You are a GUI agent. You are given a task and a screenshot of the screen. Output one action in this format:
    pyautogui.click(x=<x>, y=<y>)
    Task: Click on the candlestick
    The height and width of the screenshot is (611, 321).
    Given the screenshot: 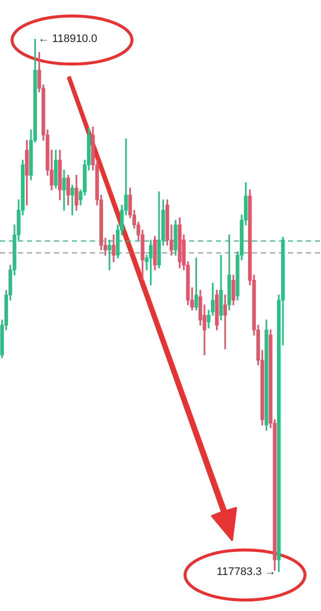 What is the action you would take?
    pyautogui.click(x=110, y=255)
    